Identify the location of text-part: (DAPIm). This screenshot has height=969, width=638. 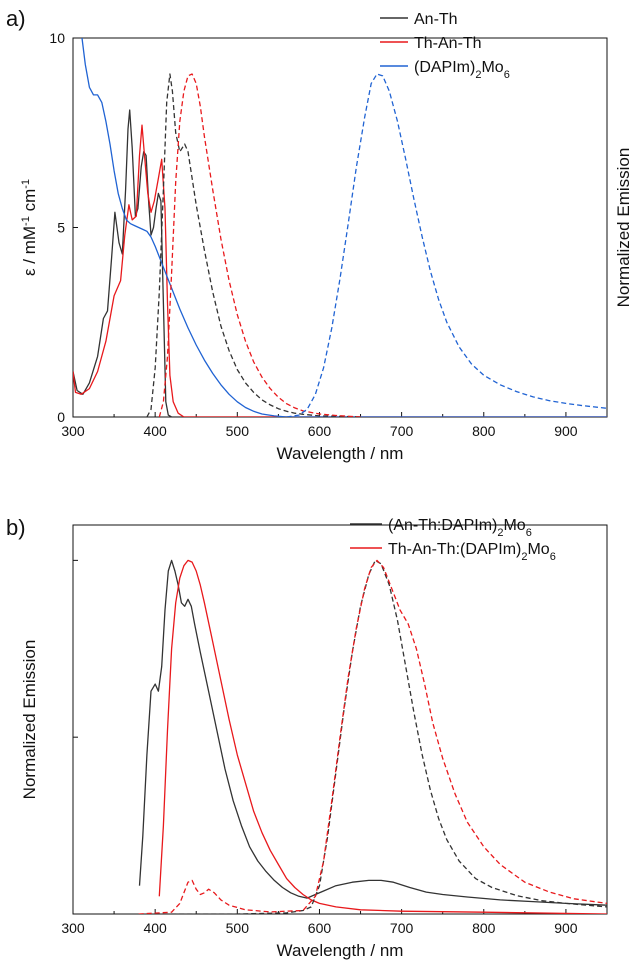
(444, 67).